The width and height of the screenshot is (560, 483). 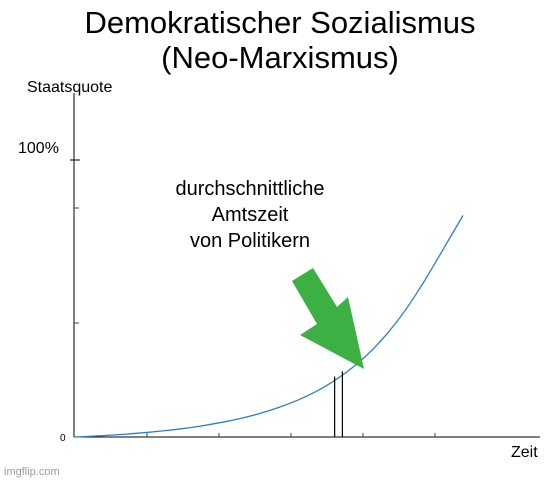 What do you see at coordinates (280, 57) in the screenshot?
I see `chart-title-line-2: (Neo-Marxismus)` at bounding box center [280, 57].